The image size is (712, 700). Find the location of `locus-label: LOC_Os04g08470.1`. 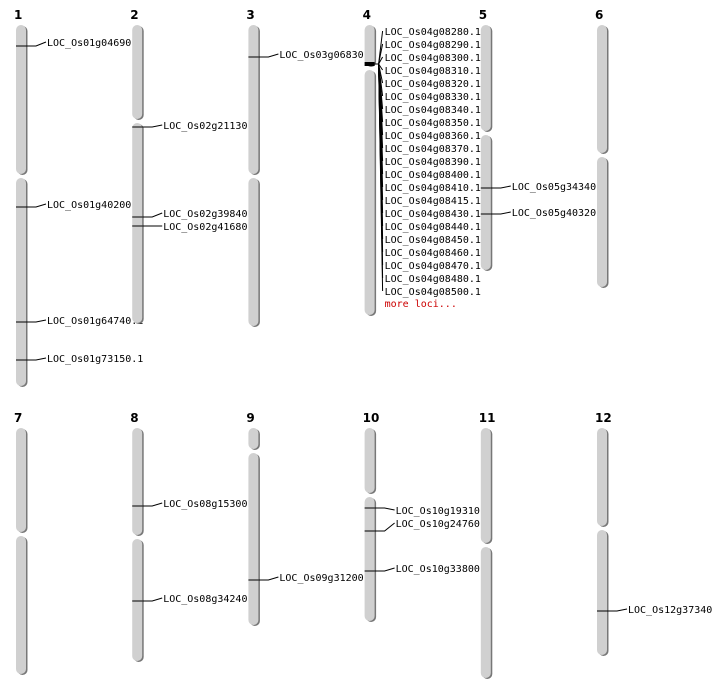

locus-label: LOC_Os04g08470.1 is located at coordinates (433, 266).